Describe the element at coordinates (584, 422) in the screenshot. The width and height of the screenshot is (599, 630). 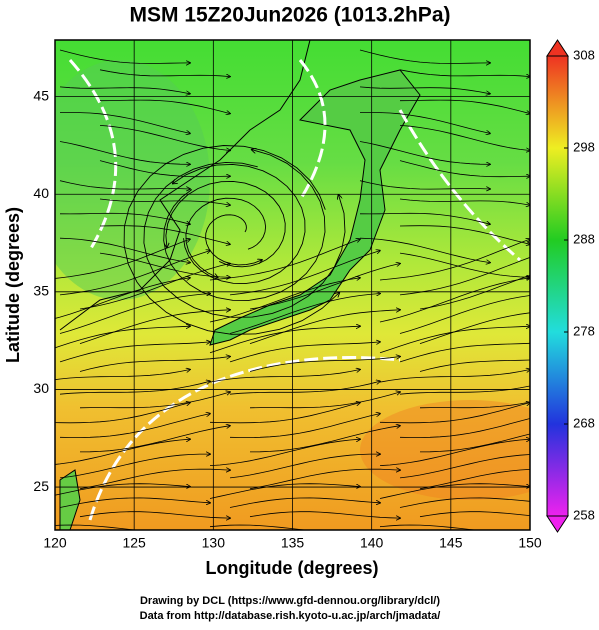
I see `colorbar-tick-label: 268` at that location.